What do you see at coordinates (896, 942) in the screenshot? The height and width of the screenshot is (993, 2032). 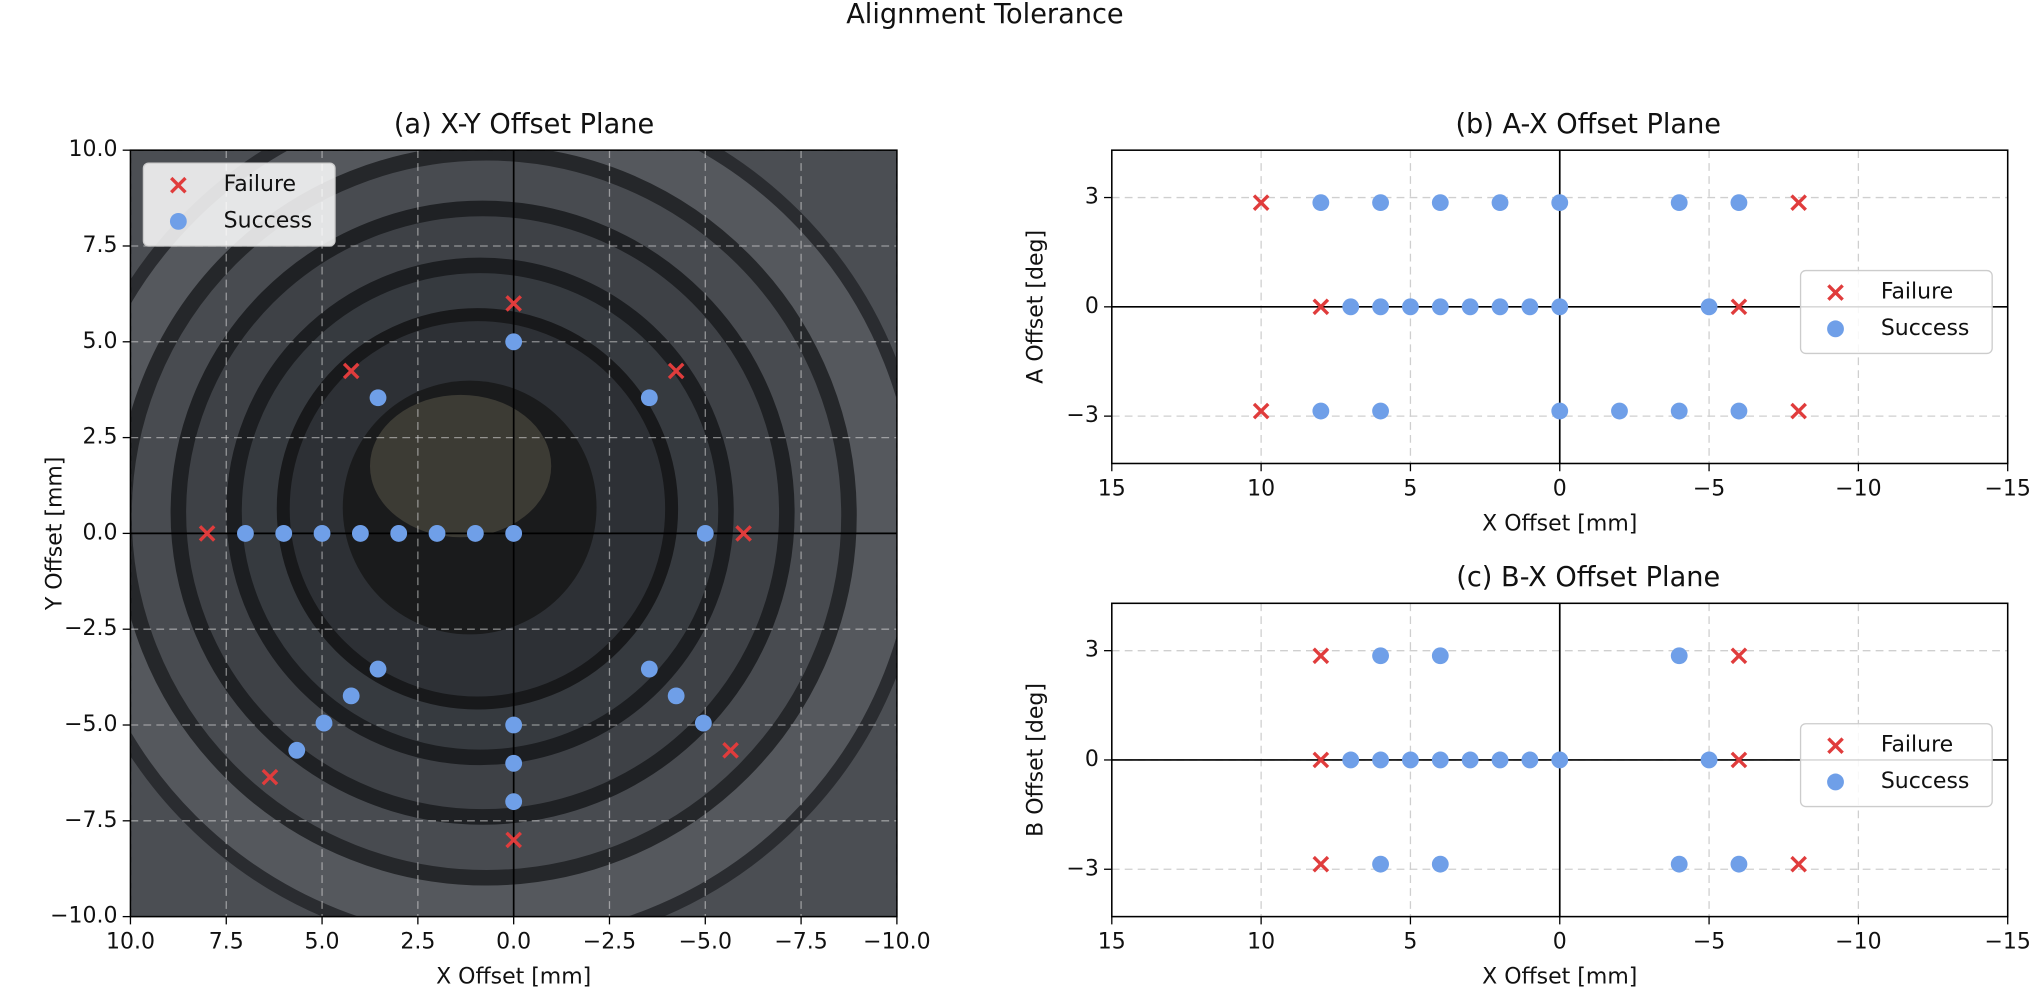 I see `x-tick-label: −10.0` at bounding box center [896, 942].